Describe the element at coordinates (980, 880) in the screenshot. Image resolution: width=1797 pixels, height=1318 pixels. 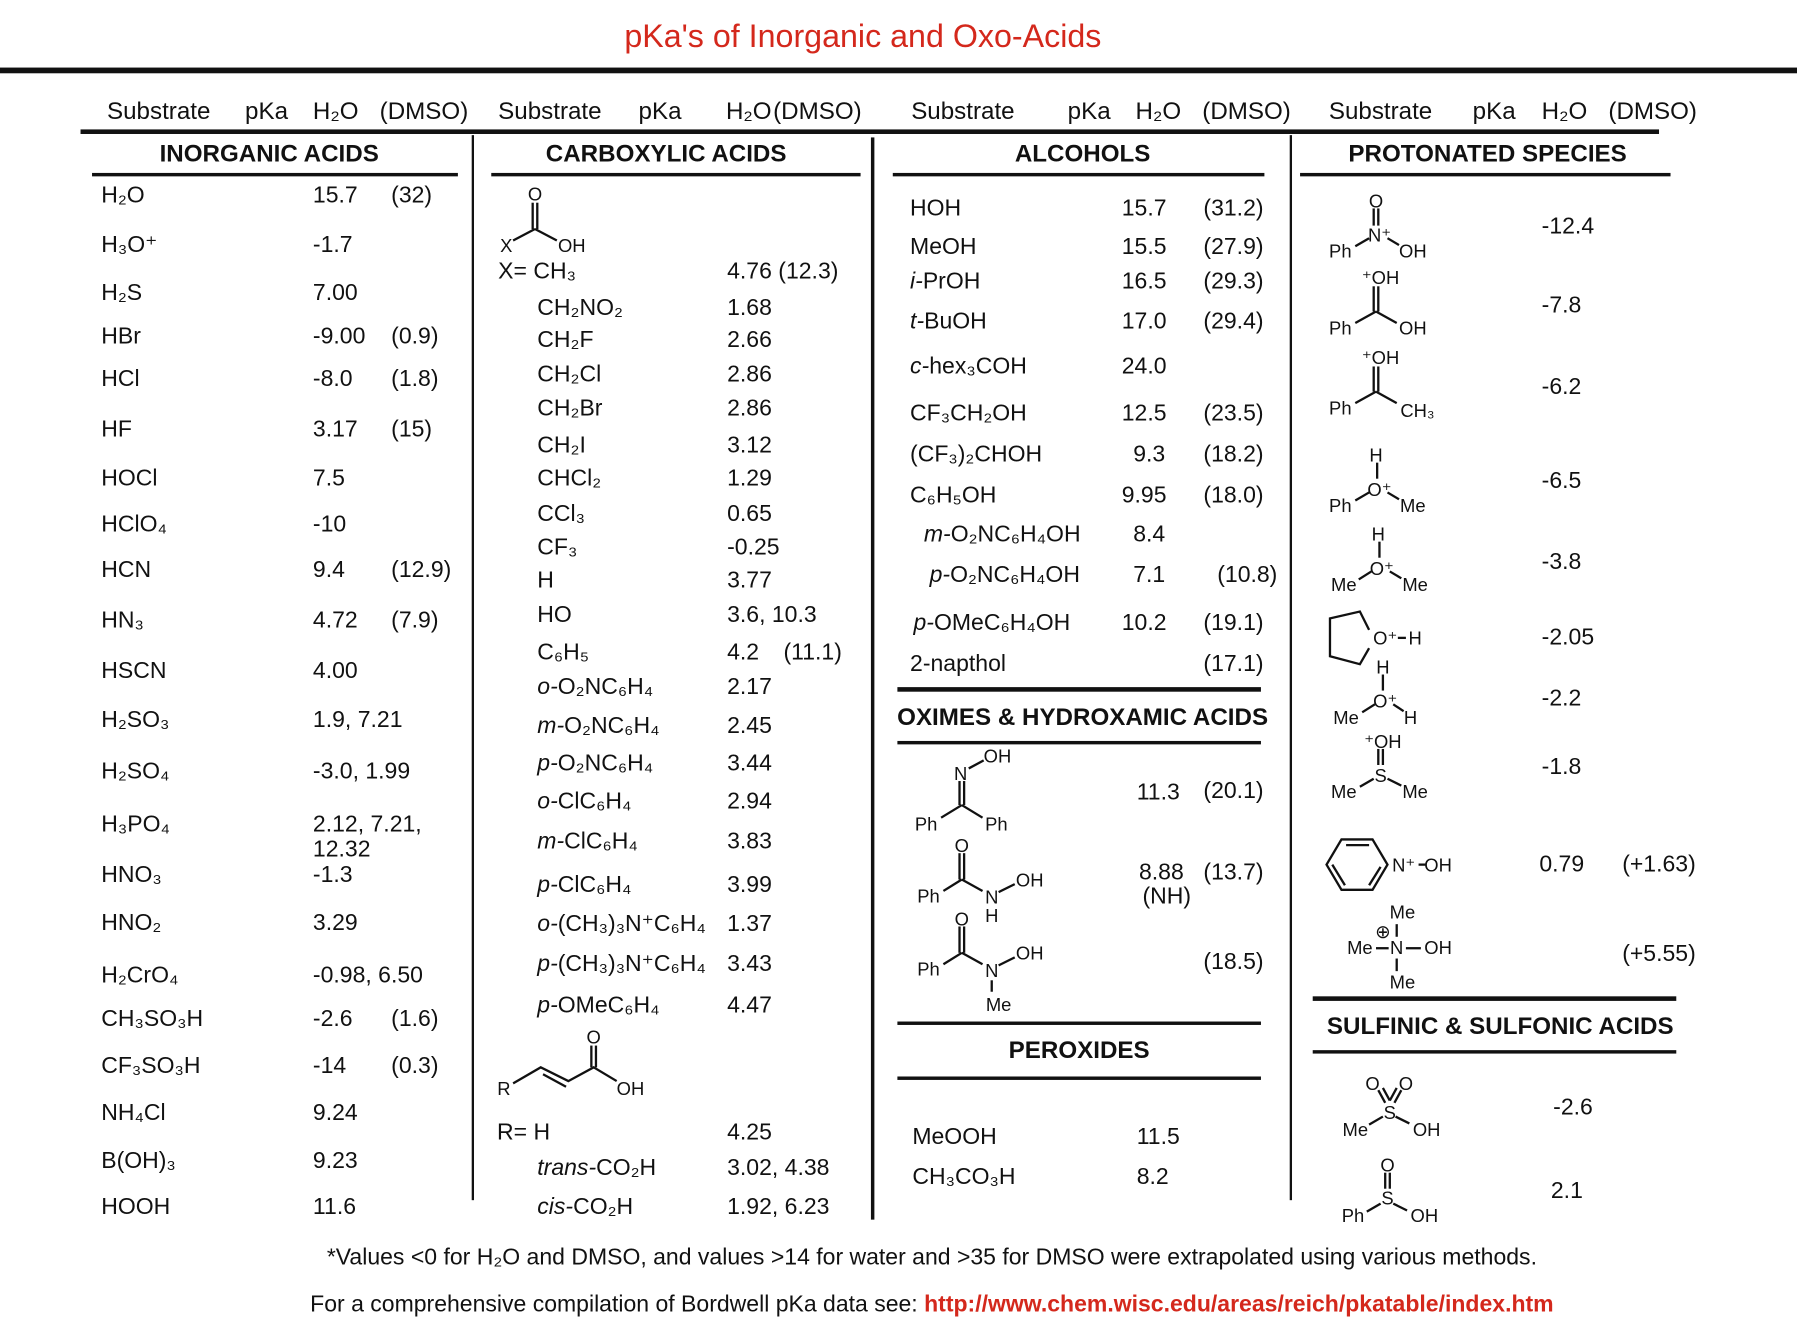
I see `hydroxamic-acid-structure: O Ph N OH H` at that location.